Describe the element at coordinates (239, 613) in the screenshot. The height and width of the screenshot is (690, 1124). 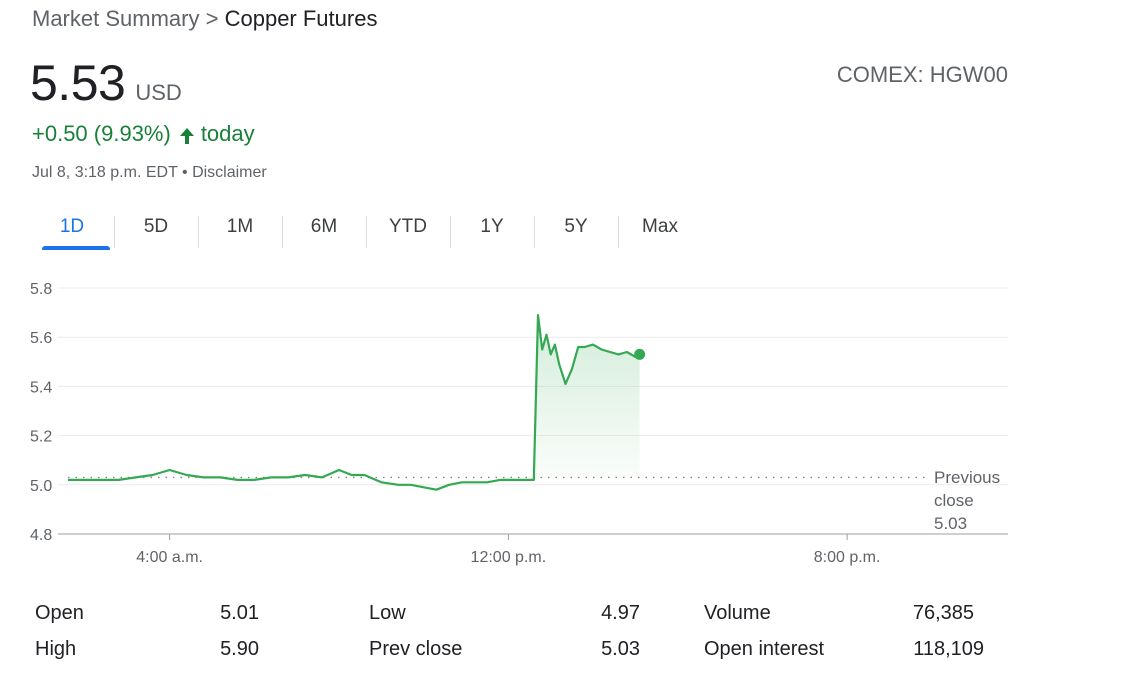
I see `stat-value-open: 5.01` at that location.